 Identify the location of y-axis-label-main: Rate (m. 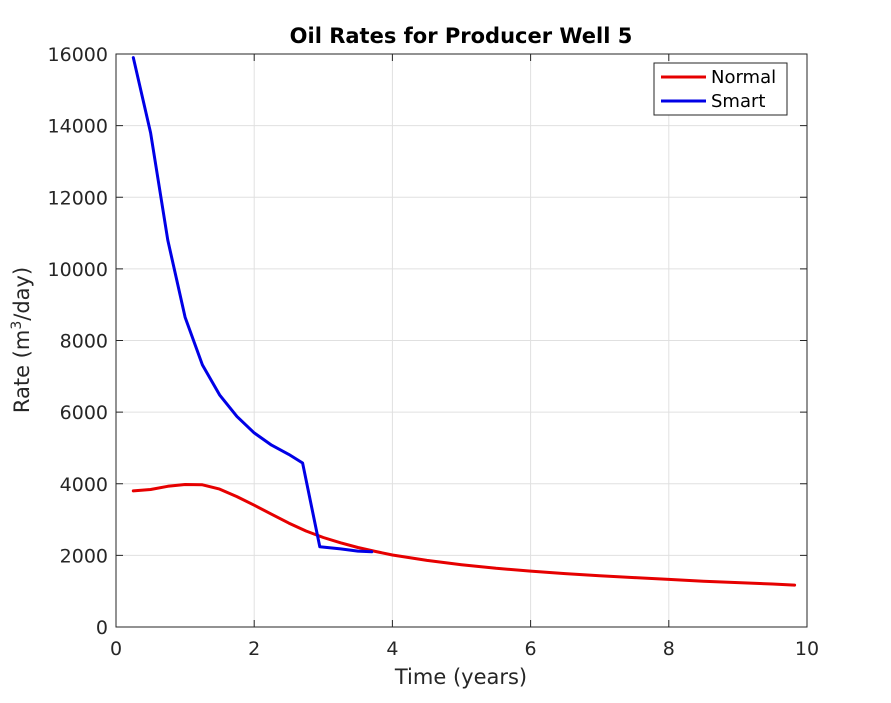
(22, 371).